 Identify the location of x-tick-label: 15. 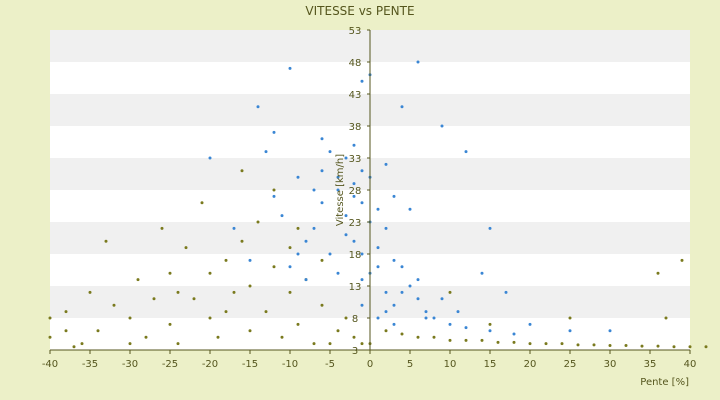
(490, 364).